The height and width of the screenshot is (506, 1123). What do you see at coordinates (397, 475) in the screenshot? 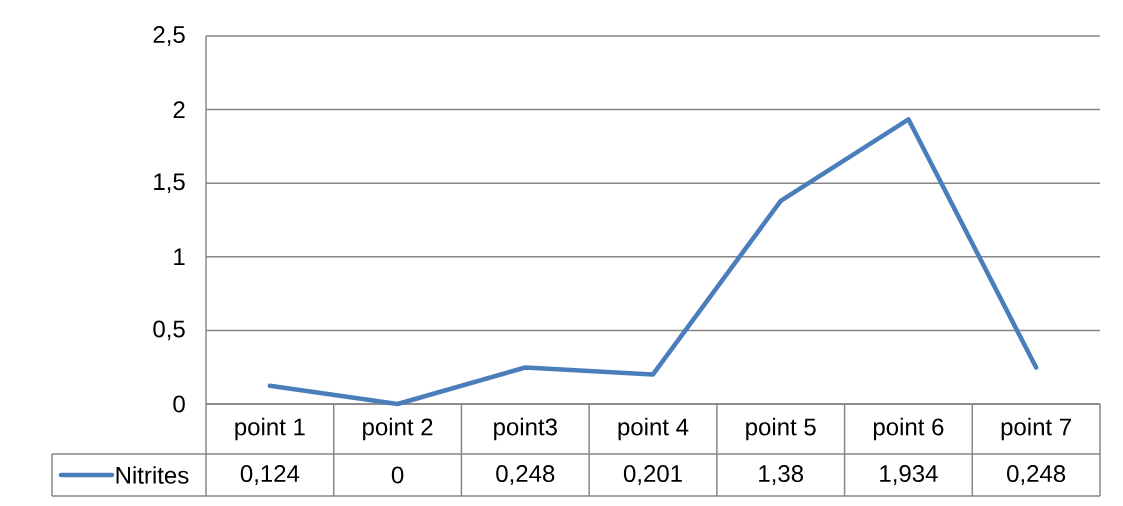
I see `data-label: 0` at bounding box center [397, 475].